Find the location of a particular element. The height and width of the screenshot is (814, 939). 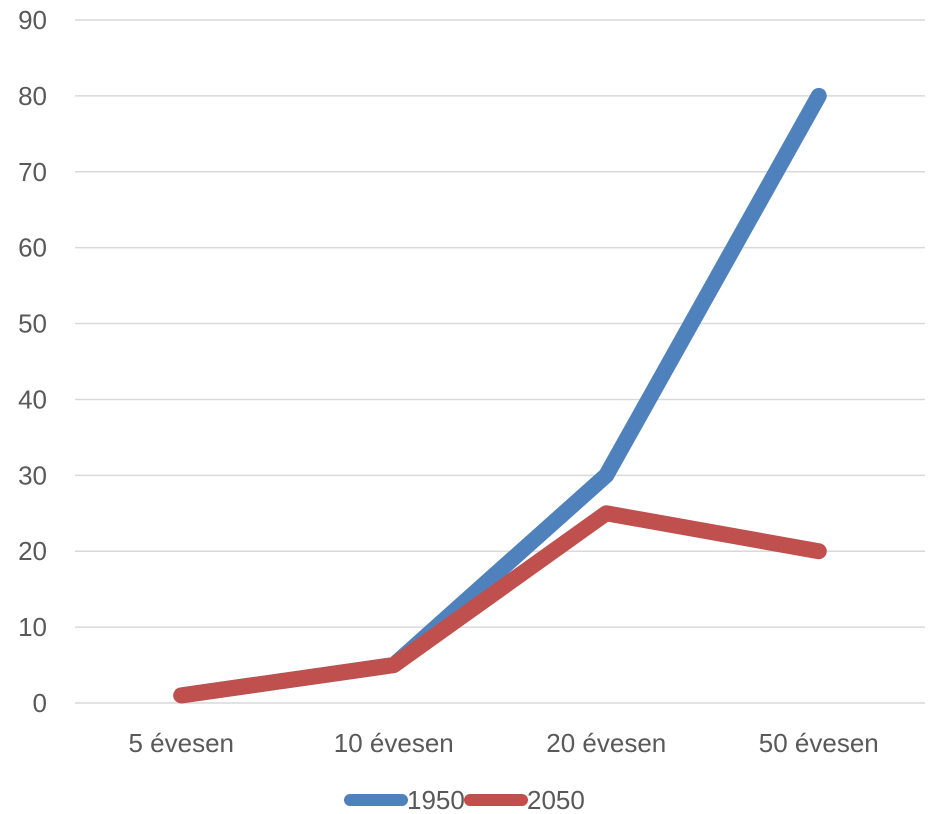

legend: 1950 2050 is located at coordinates (464, 799).